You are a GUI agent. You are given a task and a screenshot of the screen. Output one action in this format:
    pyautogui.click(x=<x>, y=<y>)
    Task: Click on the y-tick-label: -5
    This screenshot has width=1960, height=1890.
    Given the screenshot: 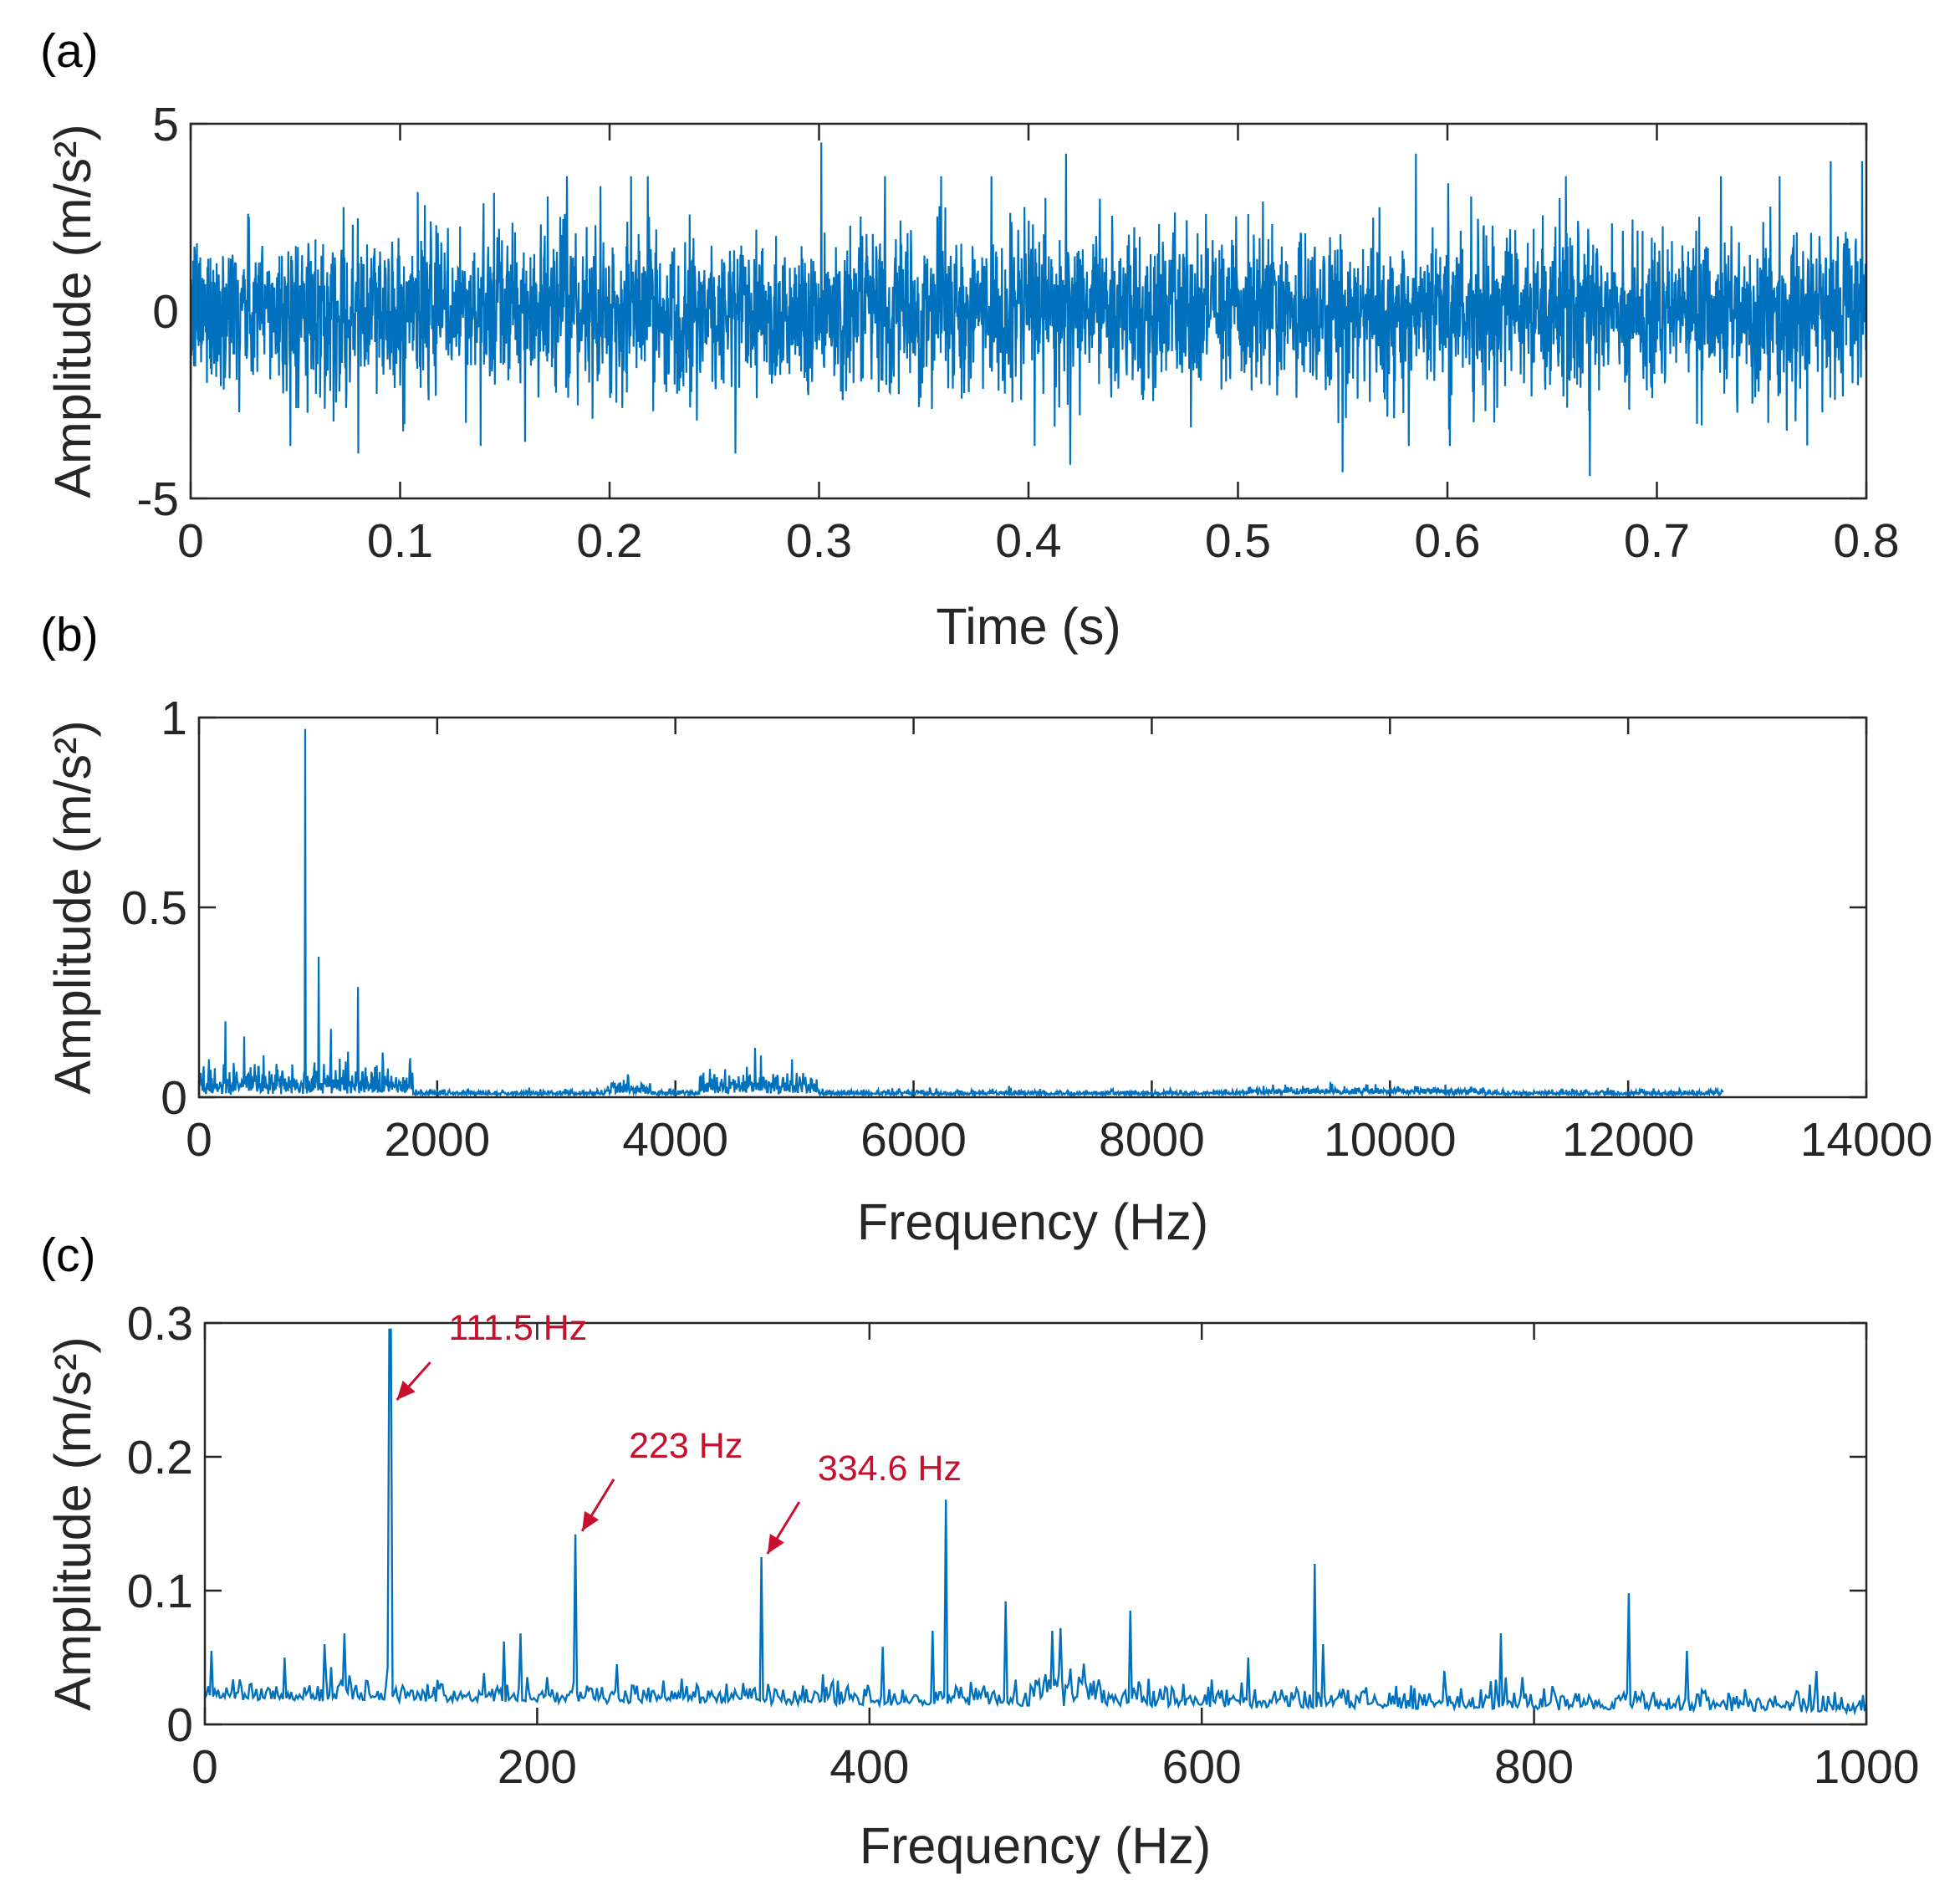 What is the action you would take?
    pyautogui.click(x=157, y=499)
    